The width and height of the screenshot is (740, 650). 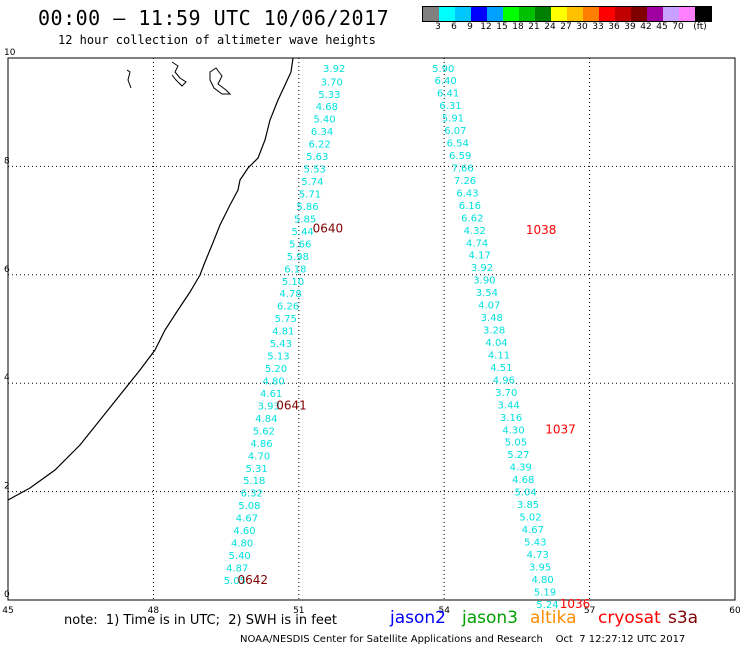 I want to click on swh-label: 4.78, so click(x=290, y=294).